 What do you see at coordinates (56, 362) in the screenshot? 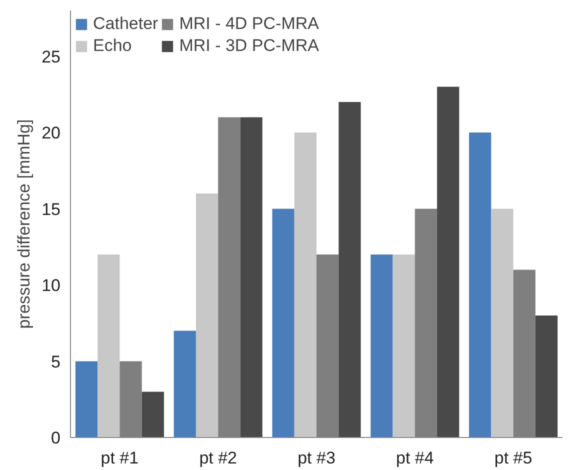
I see `y-tick-label: 5` at bounding box center [56, 362].